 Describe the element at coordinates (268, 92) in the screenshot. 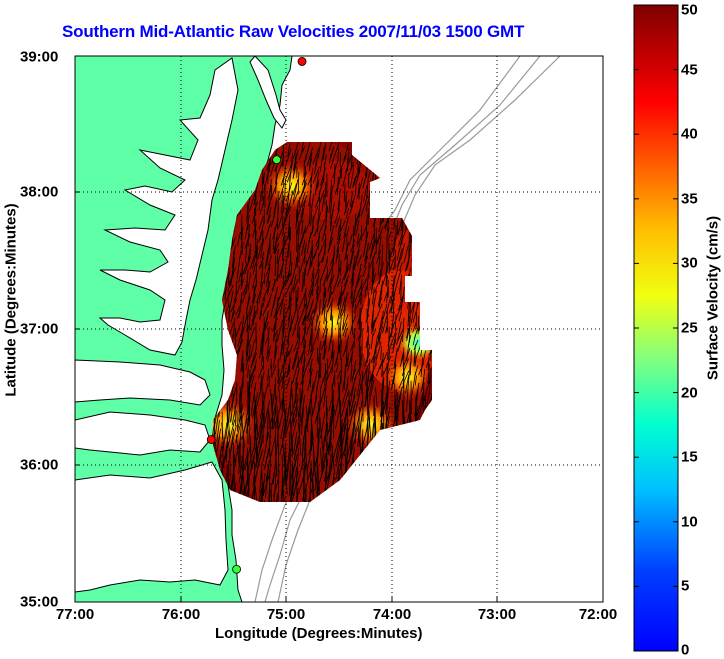

I see `delaware-bay` at that location.